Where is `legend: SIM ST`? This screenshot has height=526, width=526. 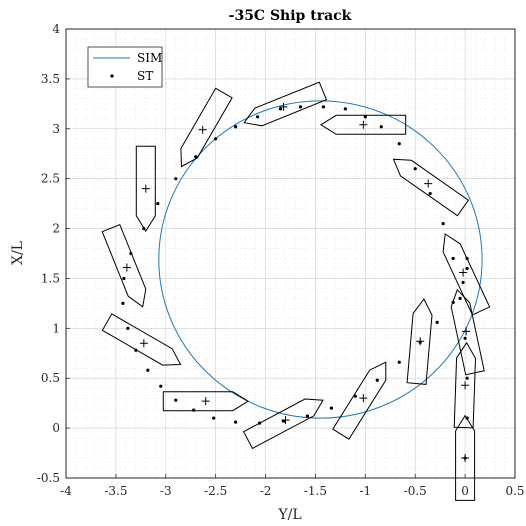
legend: SIM ST is located at coordinates (125, 67).